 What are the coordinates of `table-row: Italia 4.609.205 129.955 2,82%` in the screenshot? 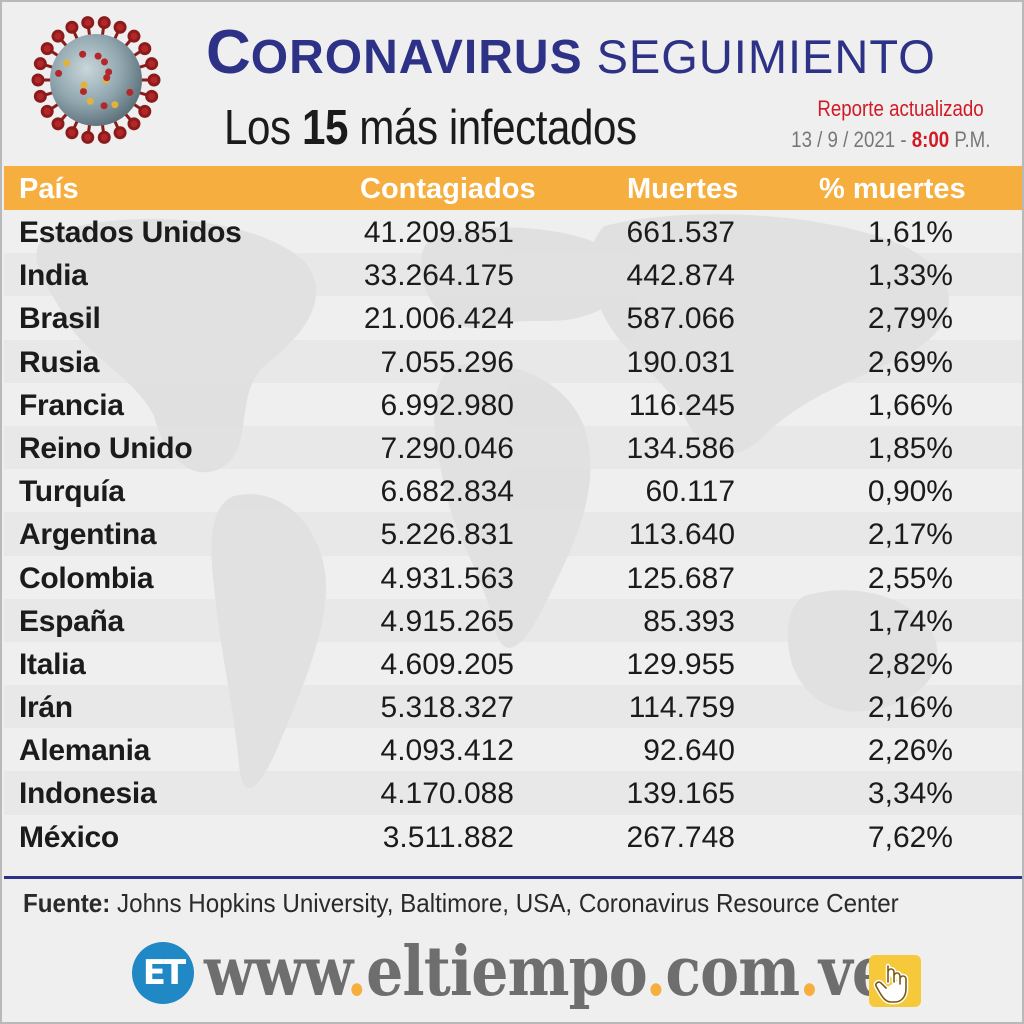 It's located at (513, 663).